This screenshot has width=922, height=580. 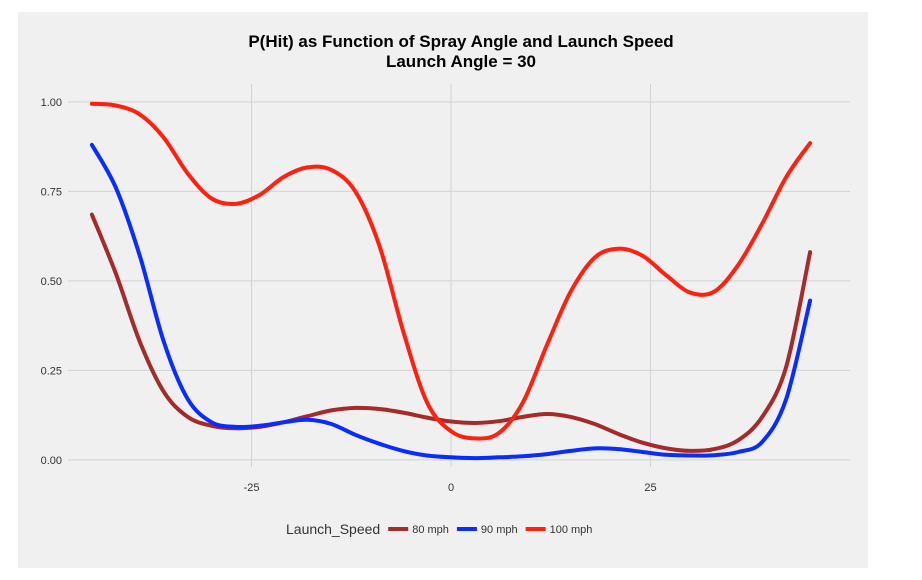 I want to click on y-tick-label: 1.00, so click(x=51, y=103).